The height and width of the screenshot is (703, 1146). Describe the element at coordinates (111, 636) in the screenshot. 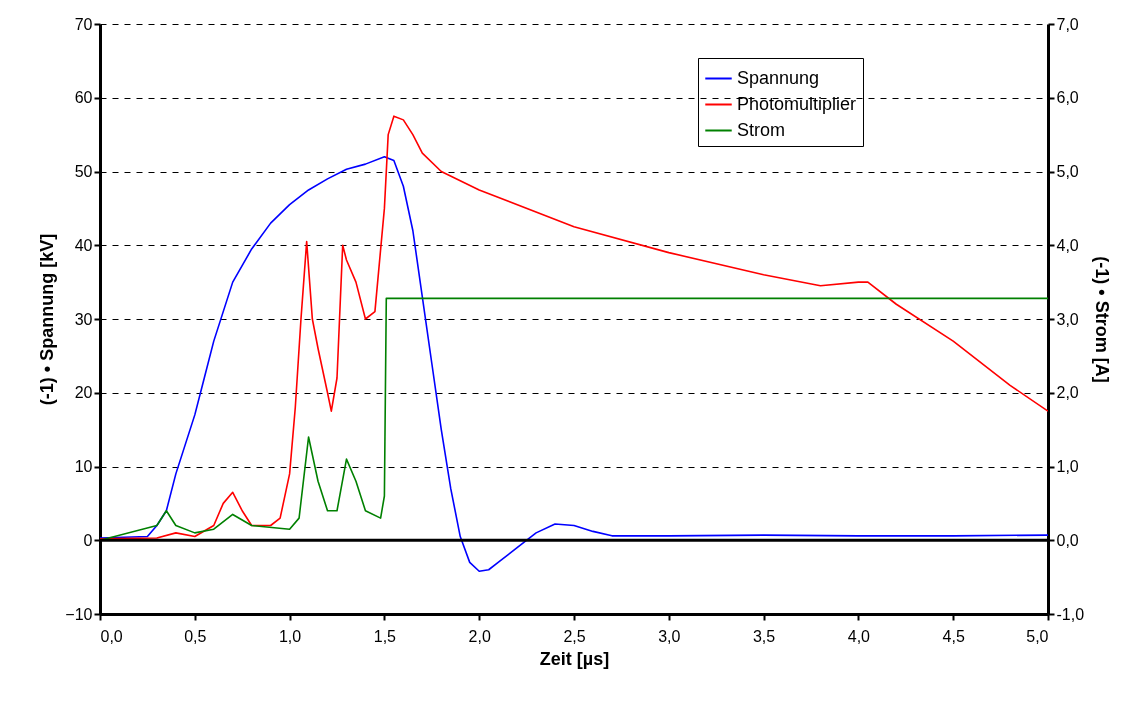

I see `x-tick-label: 0,0` at that location.